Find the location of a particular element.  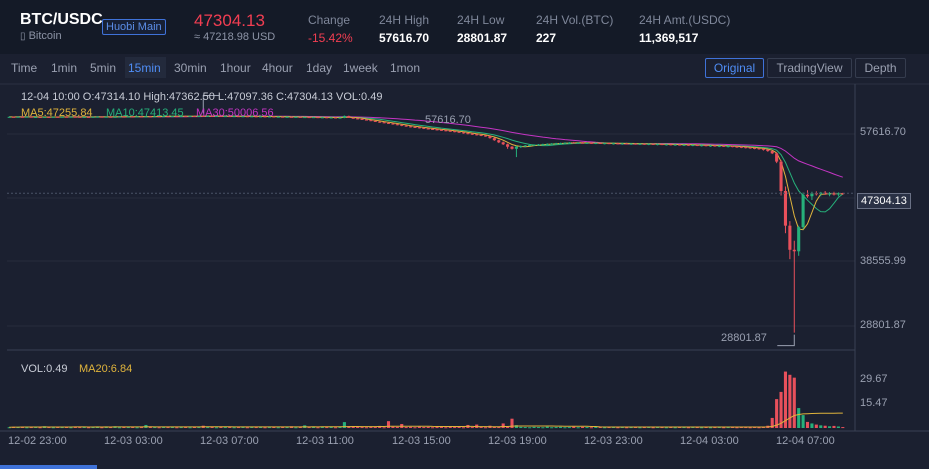

view-original-button: Original is located at coordinates (734, 68).